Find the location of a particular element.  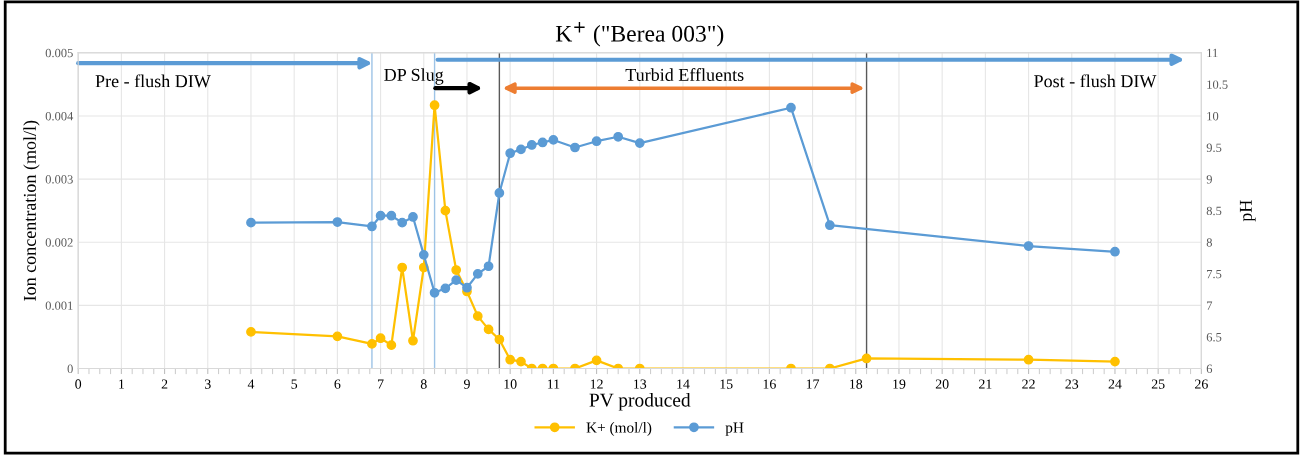

x-tick-label: 24 is located at coordinates (1115, 384).